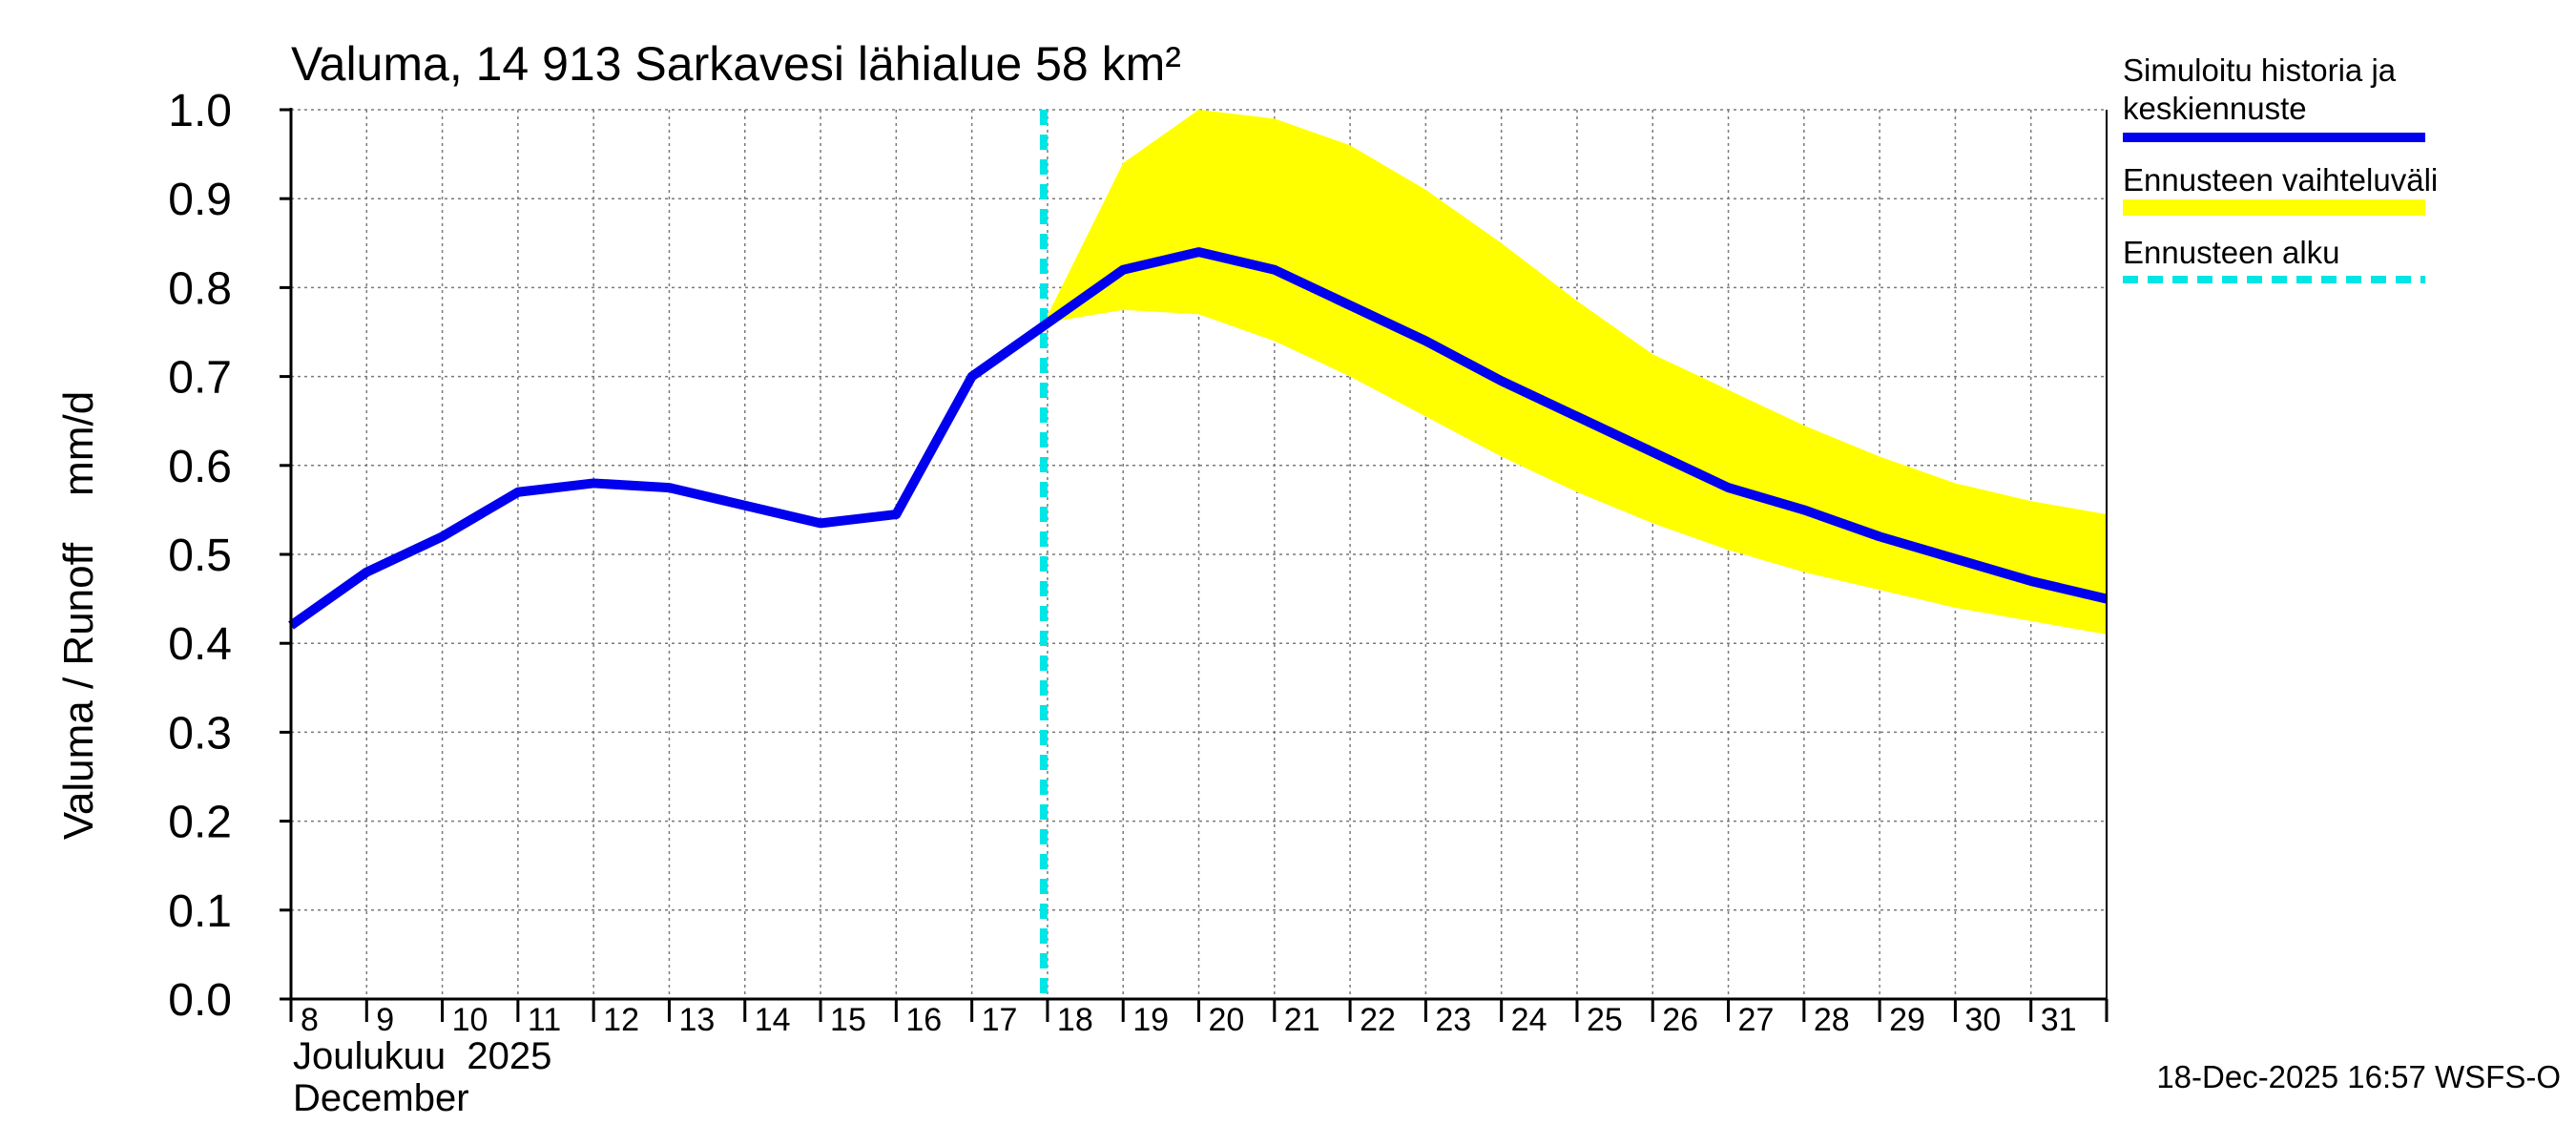  What do you see at coordinates (200, 200) in the screenshot?
I see `y-tick-label: 0.9` at bounding box center [200, 200].